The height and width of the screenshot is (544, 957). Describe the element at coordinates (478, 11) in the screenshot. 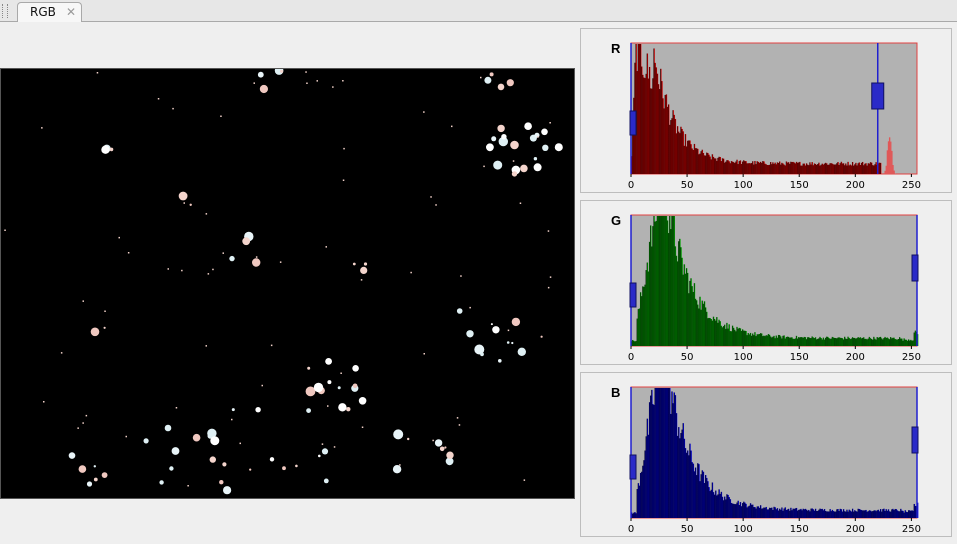

I see `tab-strip: RGB ✕` at that location.